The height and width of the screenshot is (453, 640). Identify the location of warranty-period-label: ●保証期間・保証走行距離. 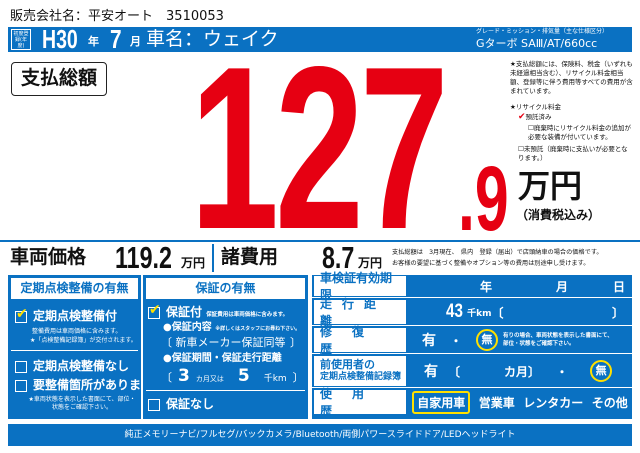
(222, 358).